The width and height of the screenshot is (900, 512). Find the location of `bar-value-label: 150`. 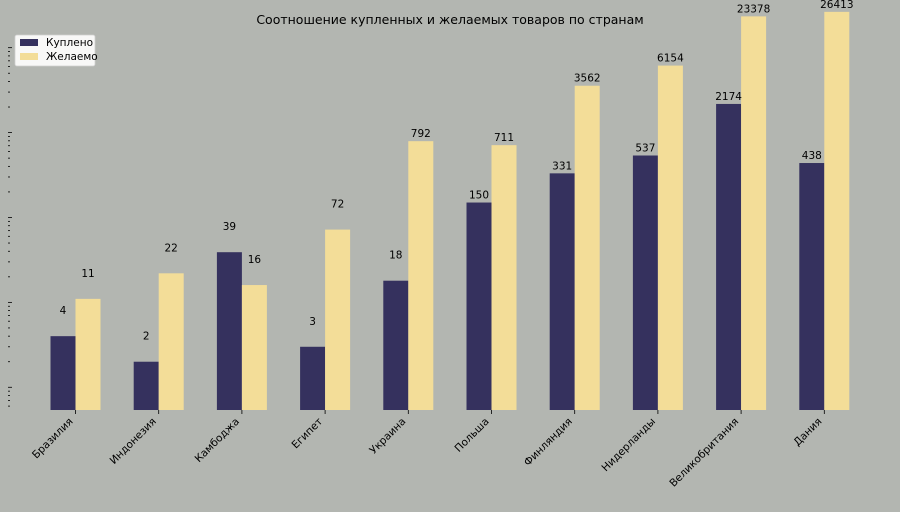

bar-value-label: 150 is located at coordinates (479, 196).